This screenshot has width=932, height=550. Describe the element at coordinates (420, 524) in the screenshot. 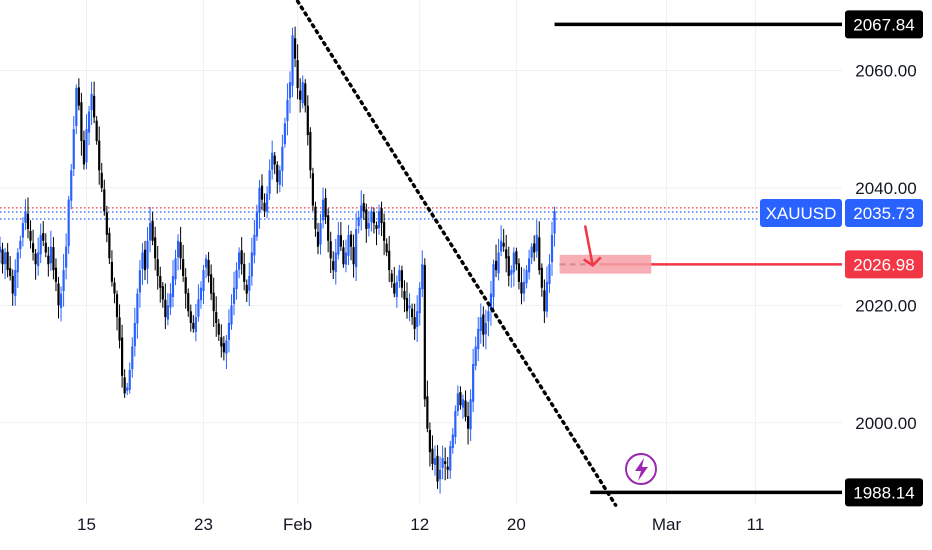

I see `time-axis: 15 23 Feb 12 20 Mar 11` at that location.